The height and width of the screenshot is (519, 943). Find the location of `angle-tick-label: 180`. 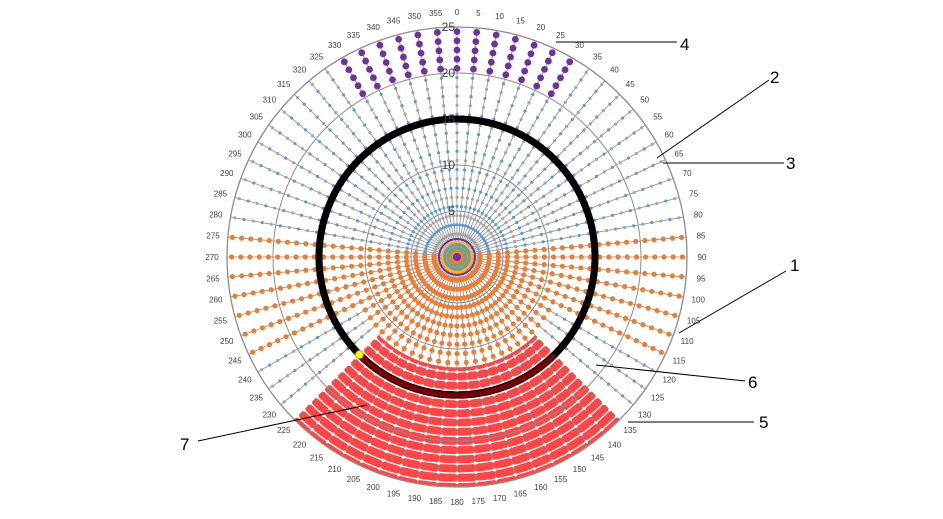

angle-tick-label: 180 is located at coordinates (457, 502).